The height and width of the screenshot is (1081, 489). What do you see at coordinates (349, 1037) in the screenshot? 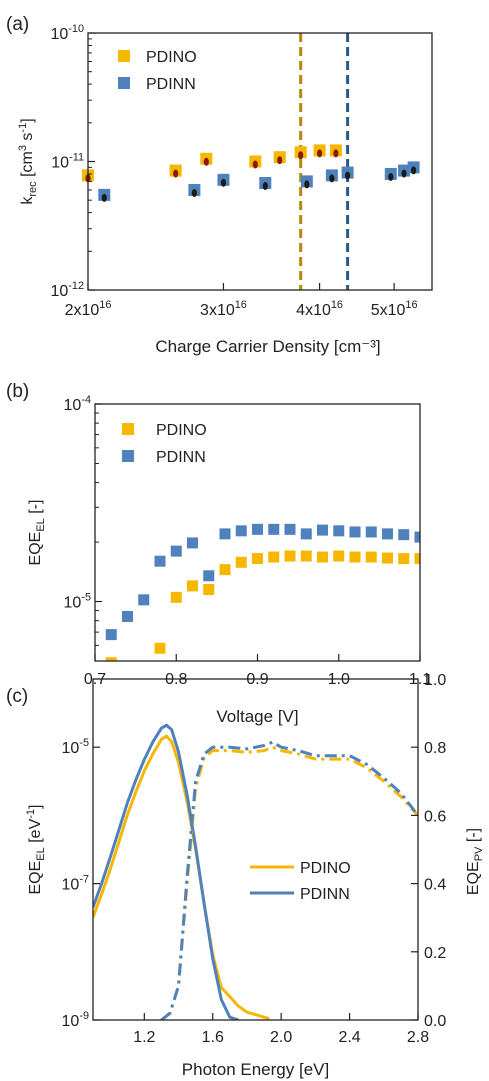
I see `x-tick-label: 2.4` at bounding box center [349, 1037].